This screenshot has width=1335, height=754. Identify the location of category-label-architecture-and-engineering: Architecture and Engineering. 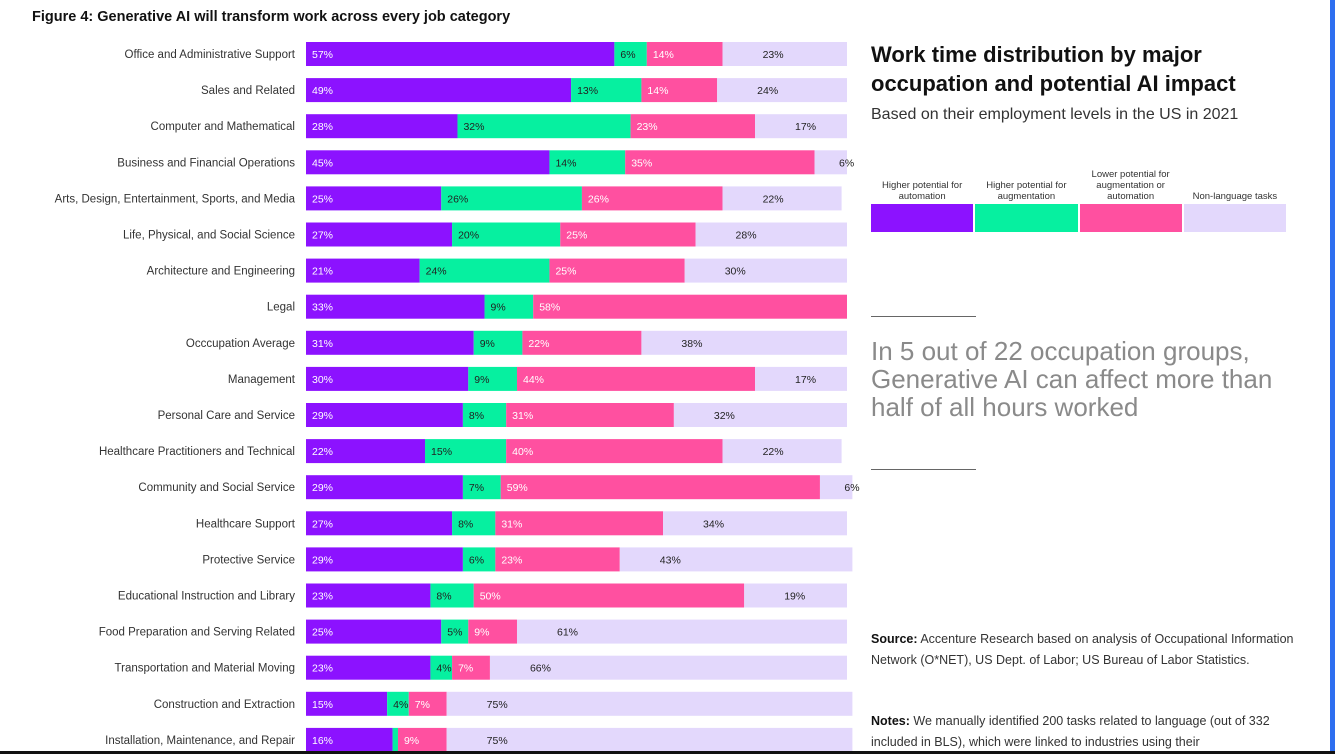
(221, 272).